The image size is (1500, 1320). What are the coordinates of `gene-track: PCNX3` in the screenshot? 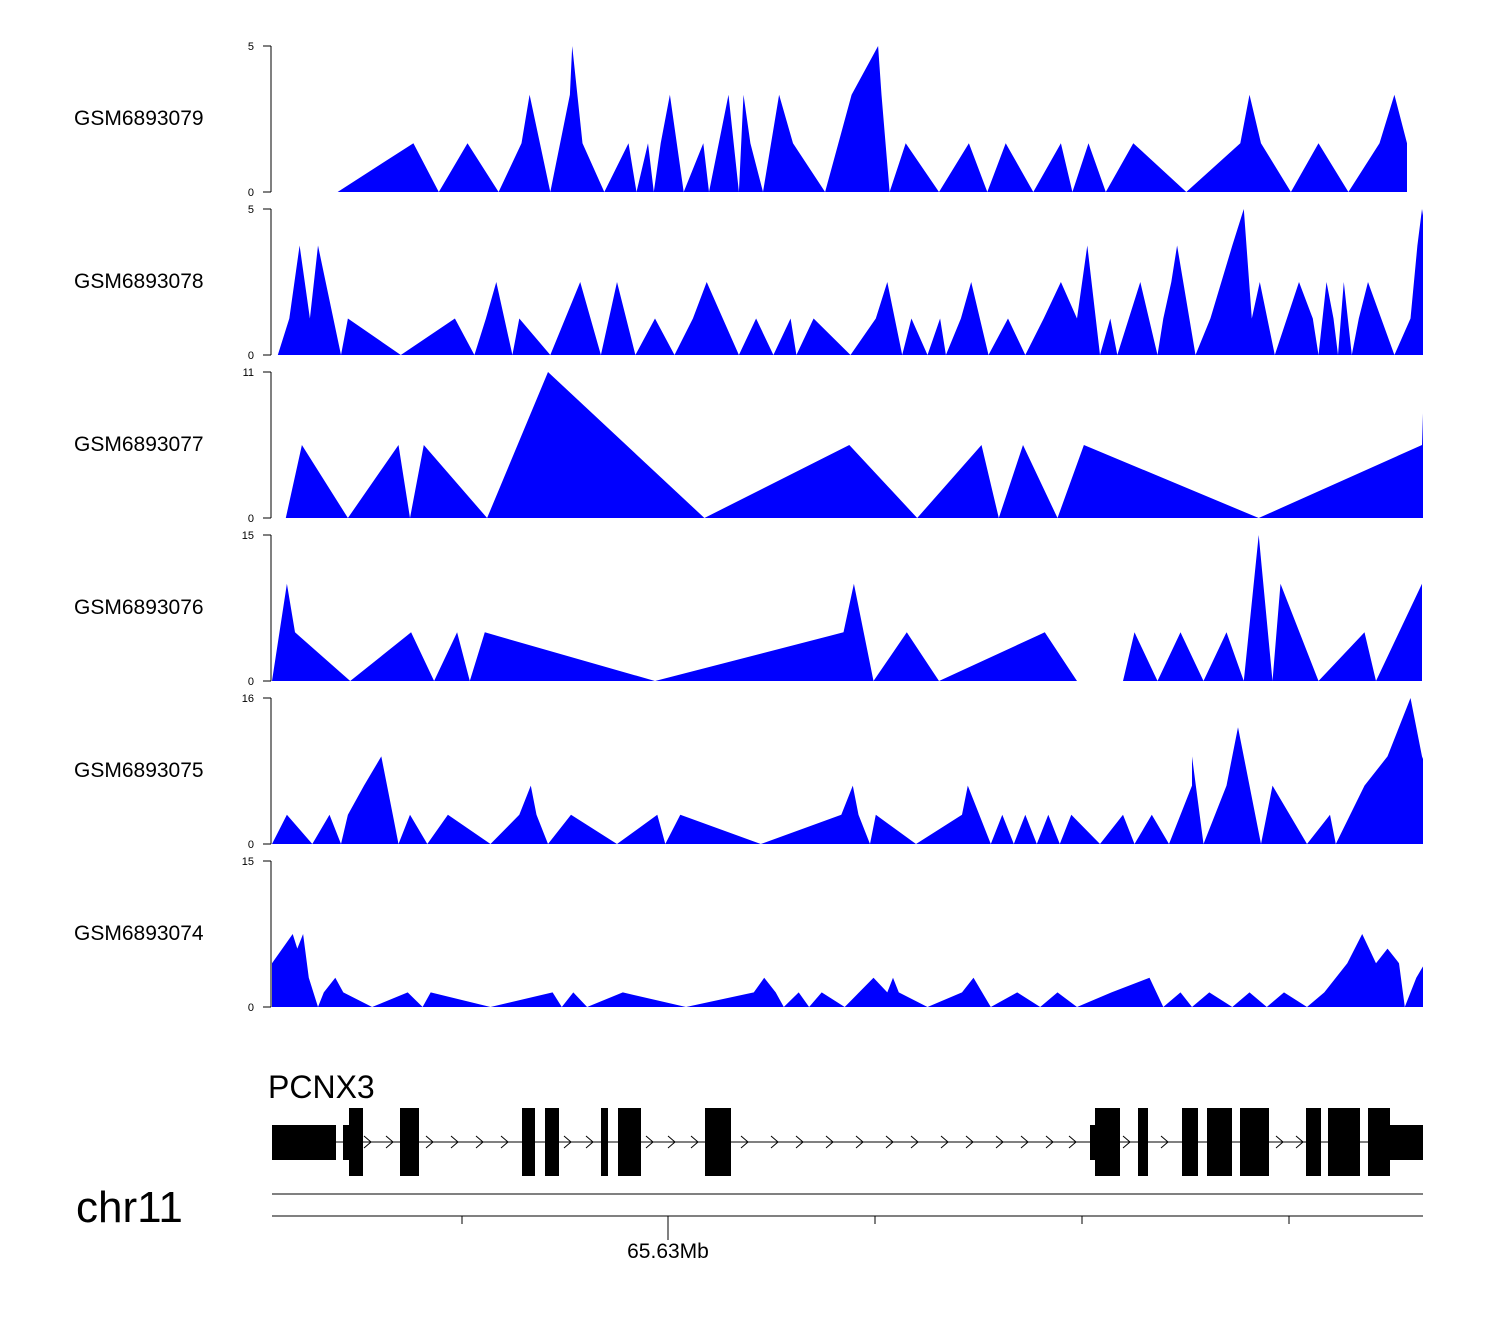 It's located at (845, 1122).